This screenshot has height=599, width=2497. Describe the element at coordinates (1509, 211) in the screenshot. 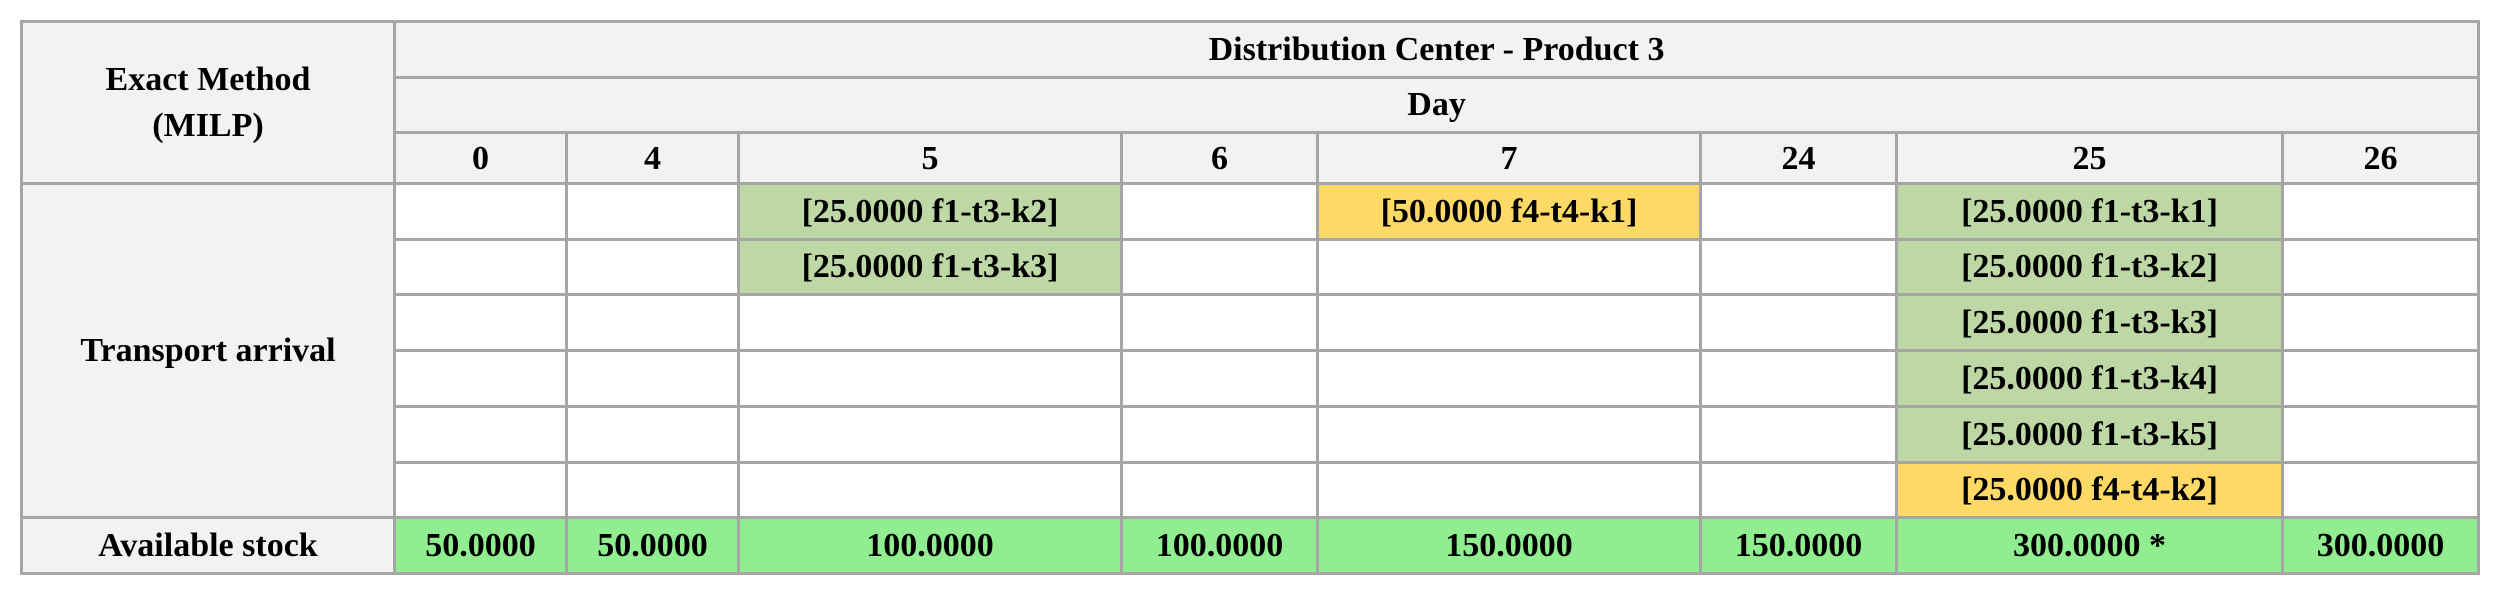

I see `transport-cell: [50.0000 f4-t4-k1]` at that location.